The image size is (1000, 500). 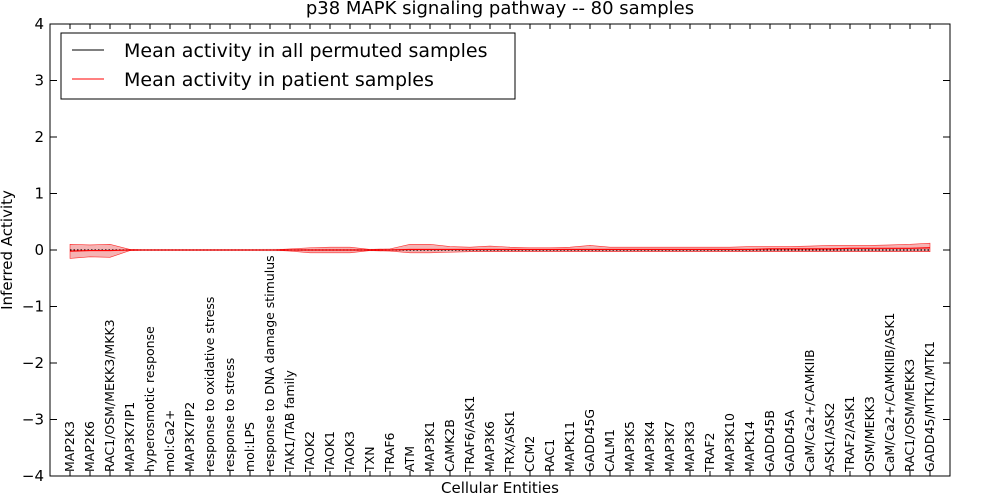 What do you see at coordinates (409, 459) in the screenshot?
I see `x-tick-label: ATM` at bounding box center [409, 459].